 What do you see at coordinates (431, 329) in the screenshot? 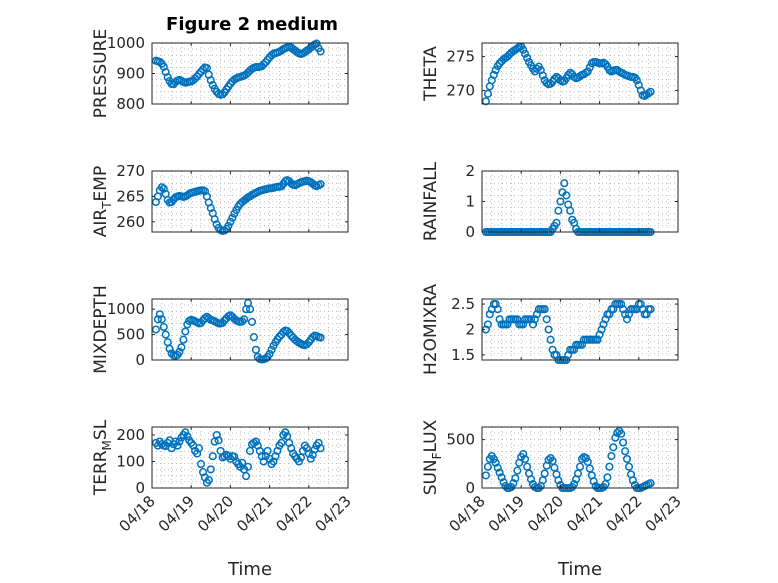
I see `y-axis-label: H2OMIXRA` at bounding box center [431, 329].